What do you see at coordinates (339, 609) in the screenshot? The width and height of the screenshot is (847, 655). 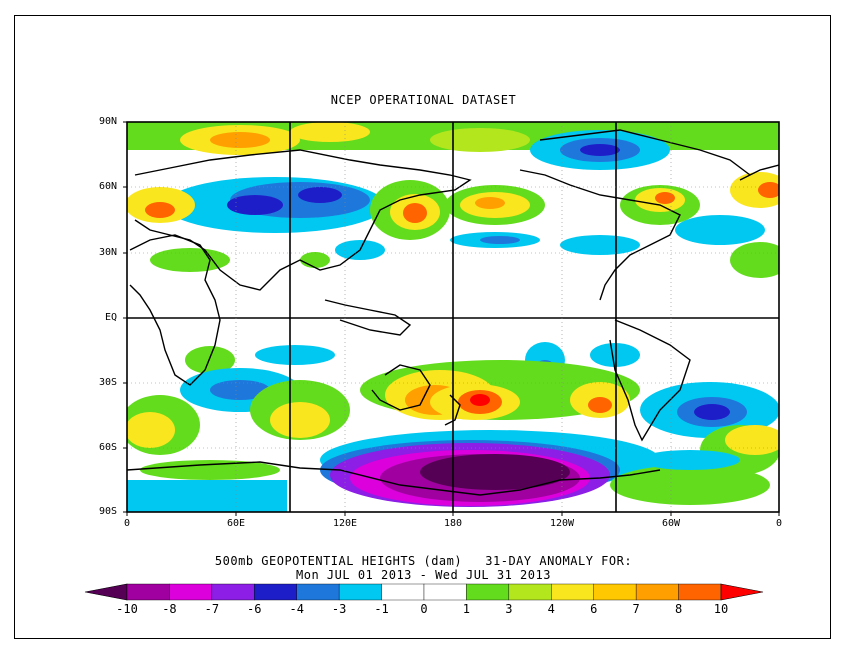 I see `colorbar-tick-label: -3` at bounding box center [339, 609].